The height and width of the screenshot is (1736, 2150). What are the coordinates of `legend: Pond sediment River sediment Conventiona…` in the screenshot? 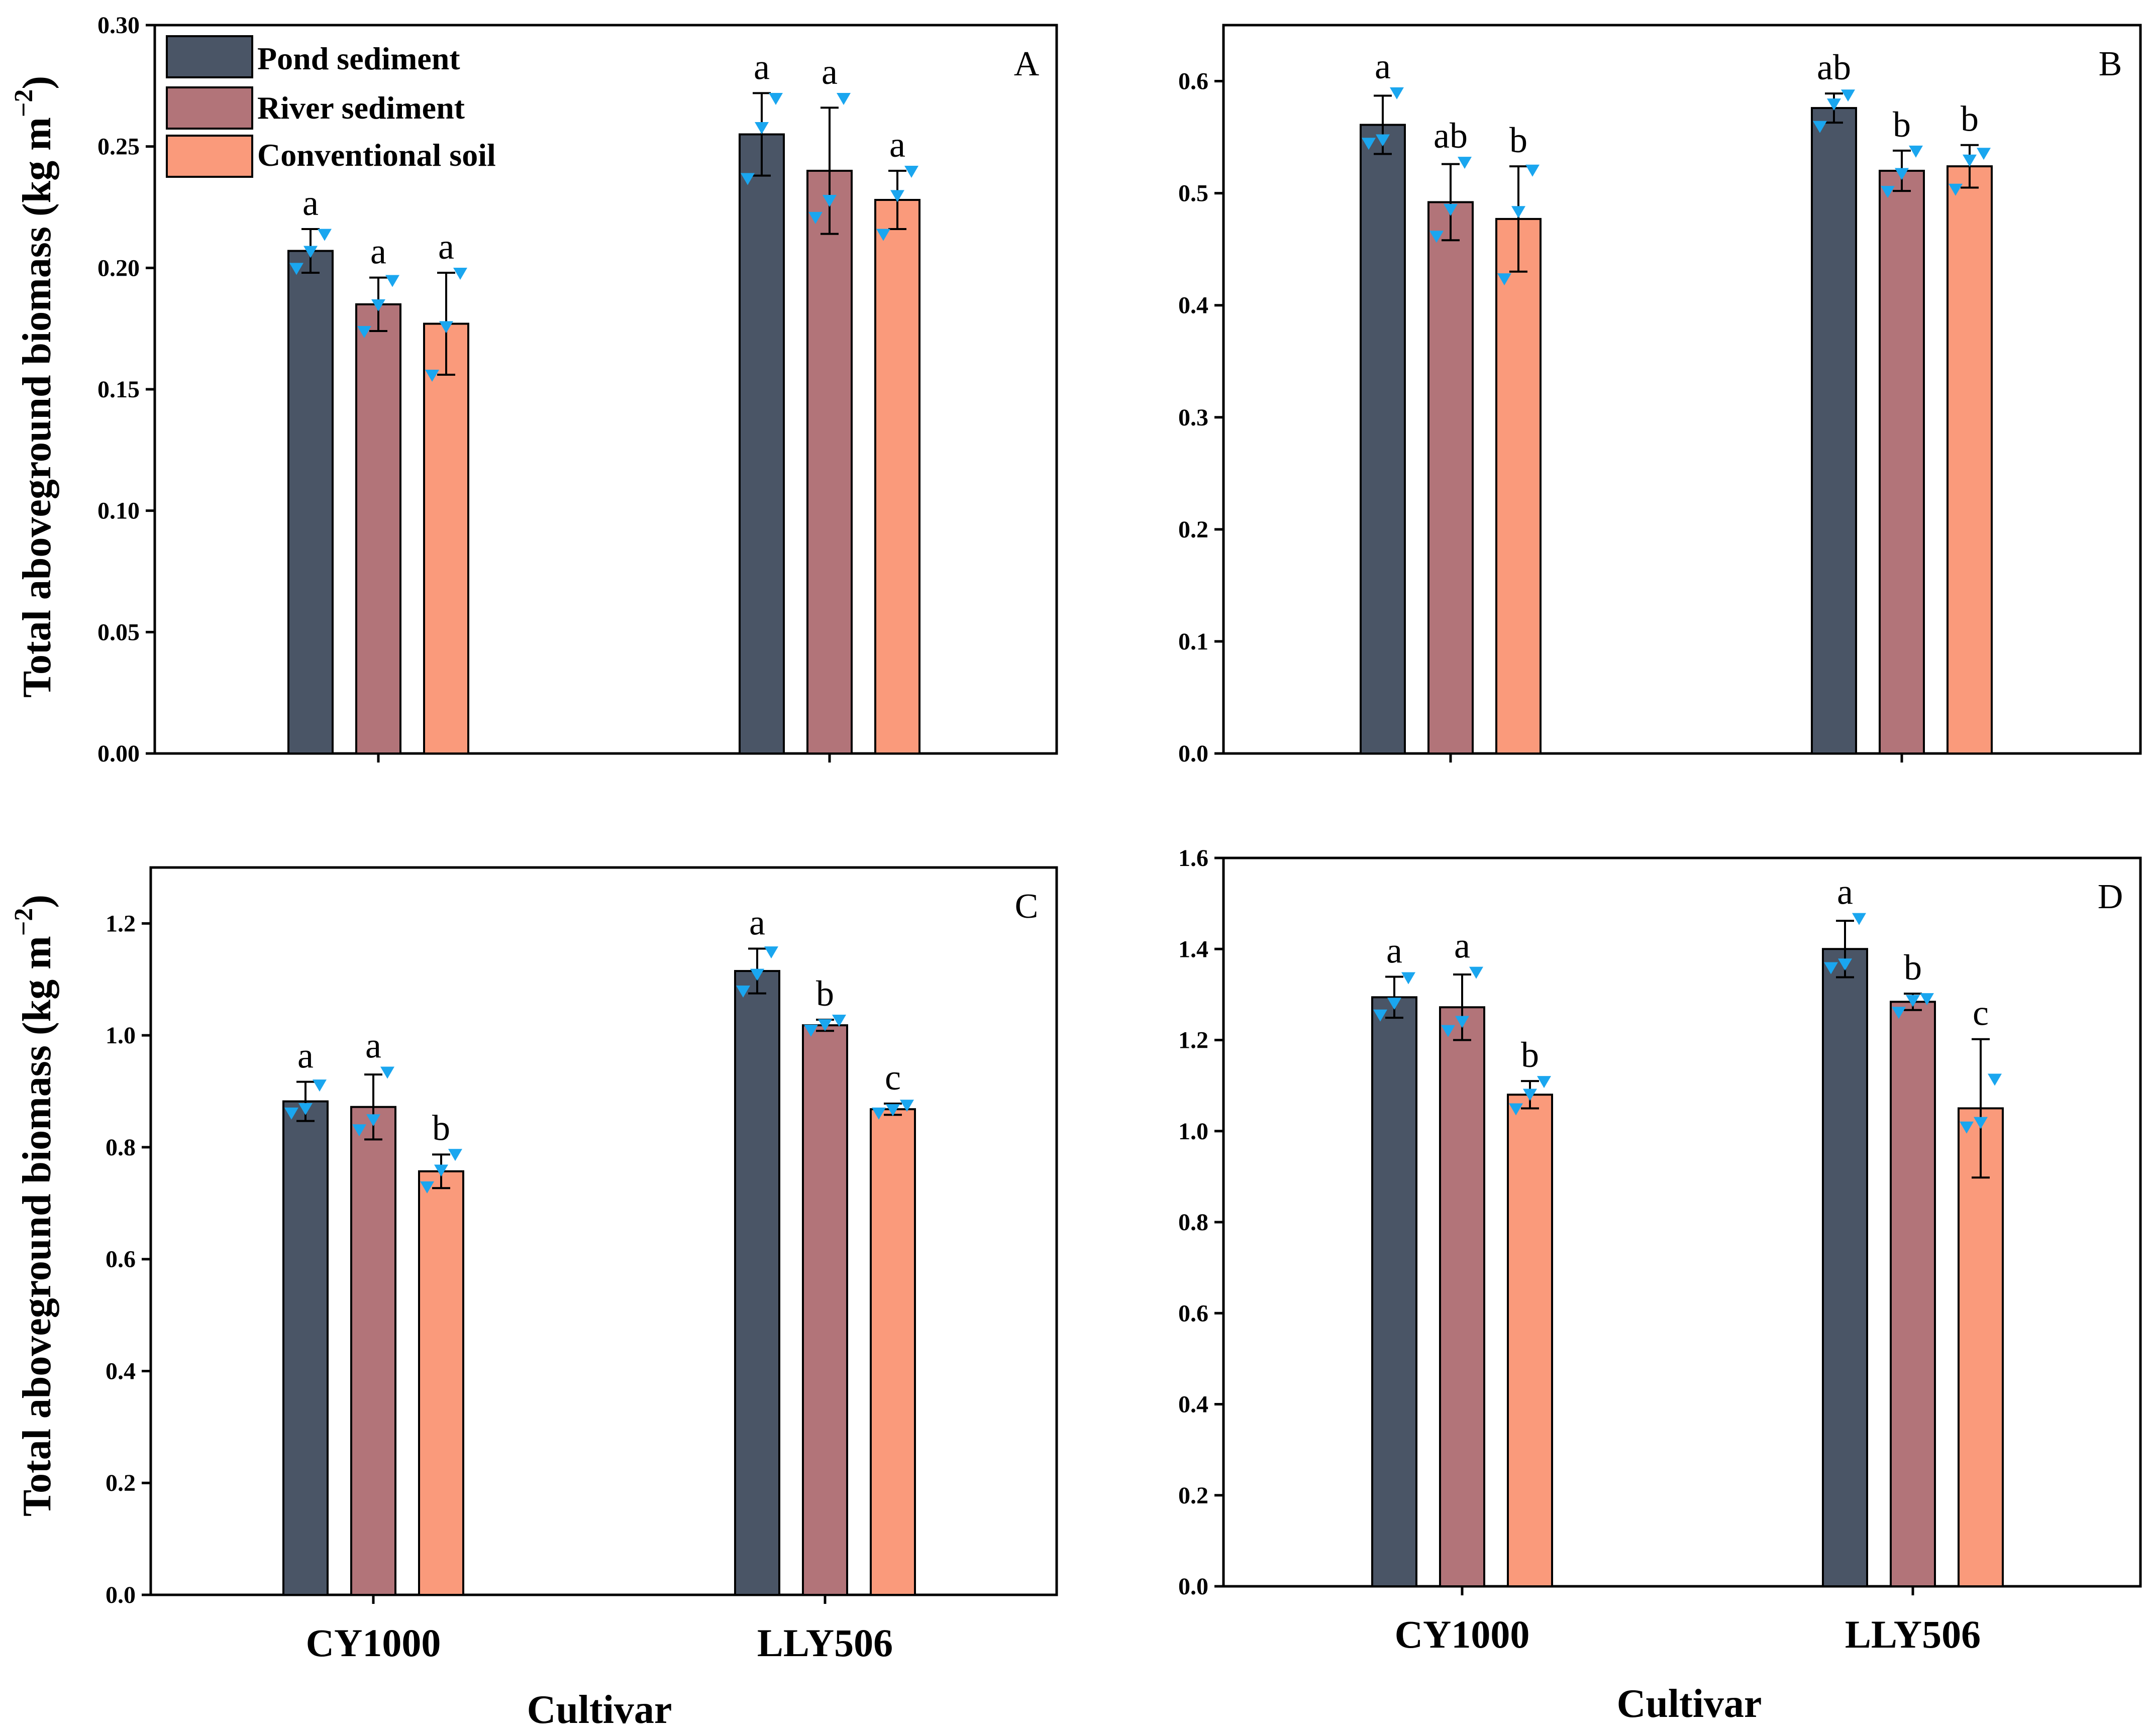 It's located at (331, 106).